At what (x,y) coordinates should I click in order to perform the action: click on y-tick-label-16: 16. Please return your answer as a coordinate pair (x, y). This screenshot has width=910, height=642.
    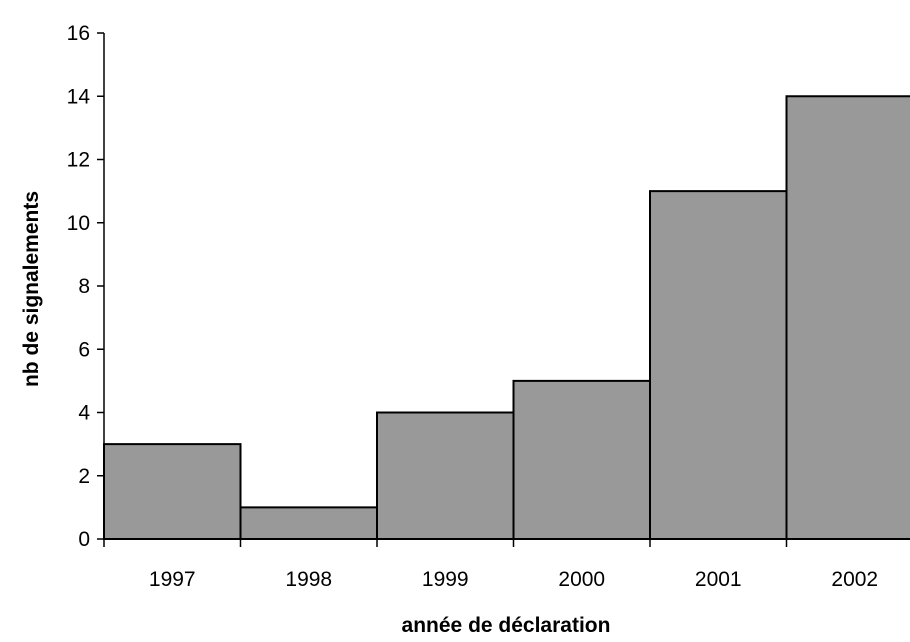
    Looking at the image, I should click on (78, 33).